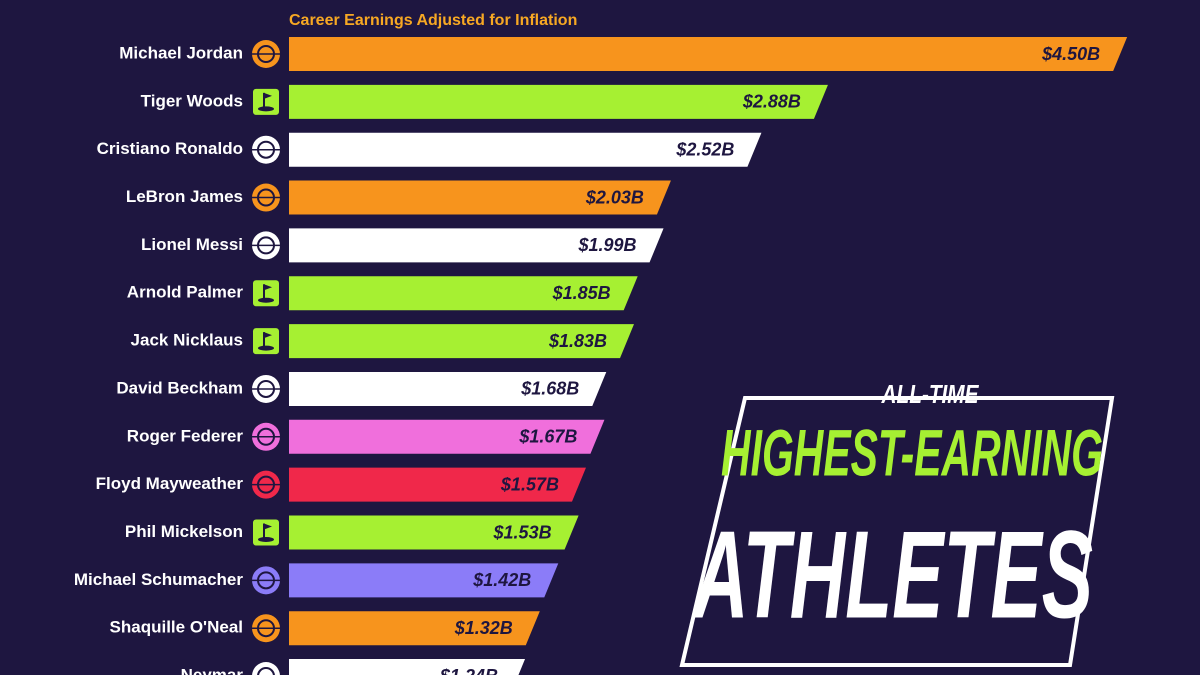 The image size is (1200, 675). Describe the element at coordinates (179, 387) in the screenshot. I see `category-label: David Beckham` at that location.